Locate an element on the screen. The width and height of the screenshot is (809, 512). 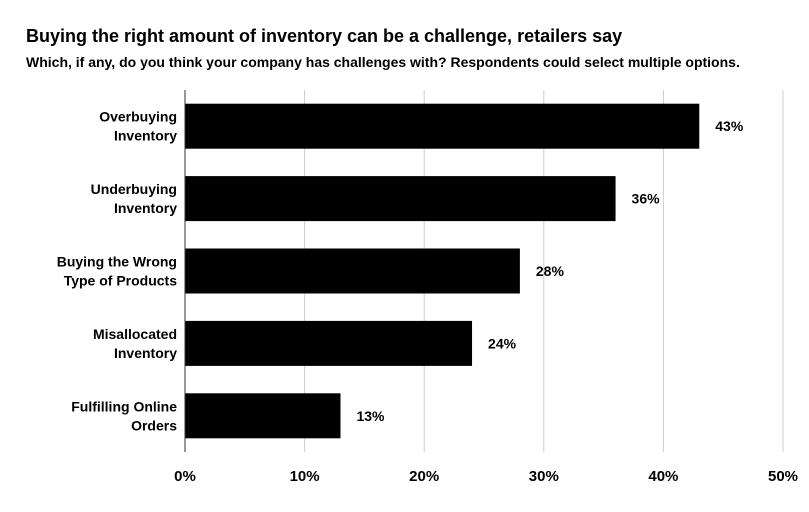
category-label: Fulfilling Online Orders is located at coordinates (124, 415).